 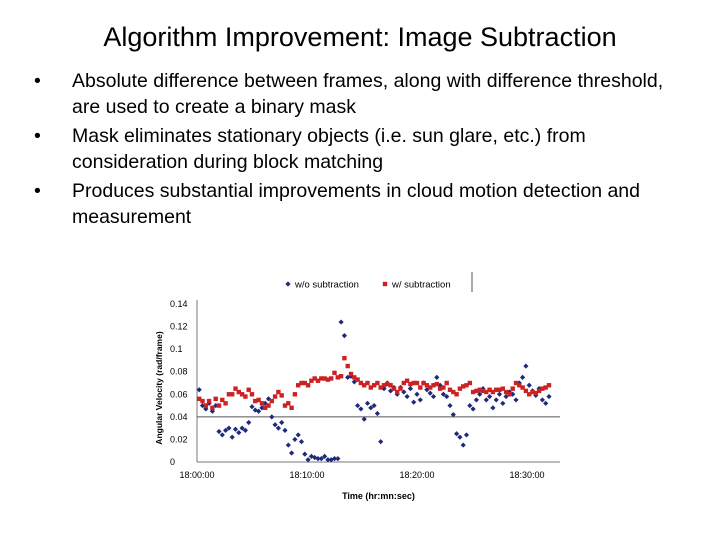 I want to click on y-tick-label: 0.08, so click(x=179, y=372).